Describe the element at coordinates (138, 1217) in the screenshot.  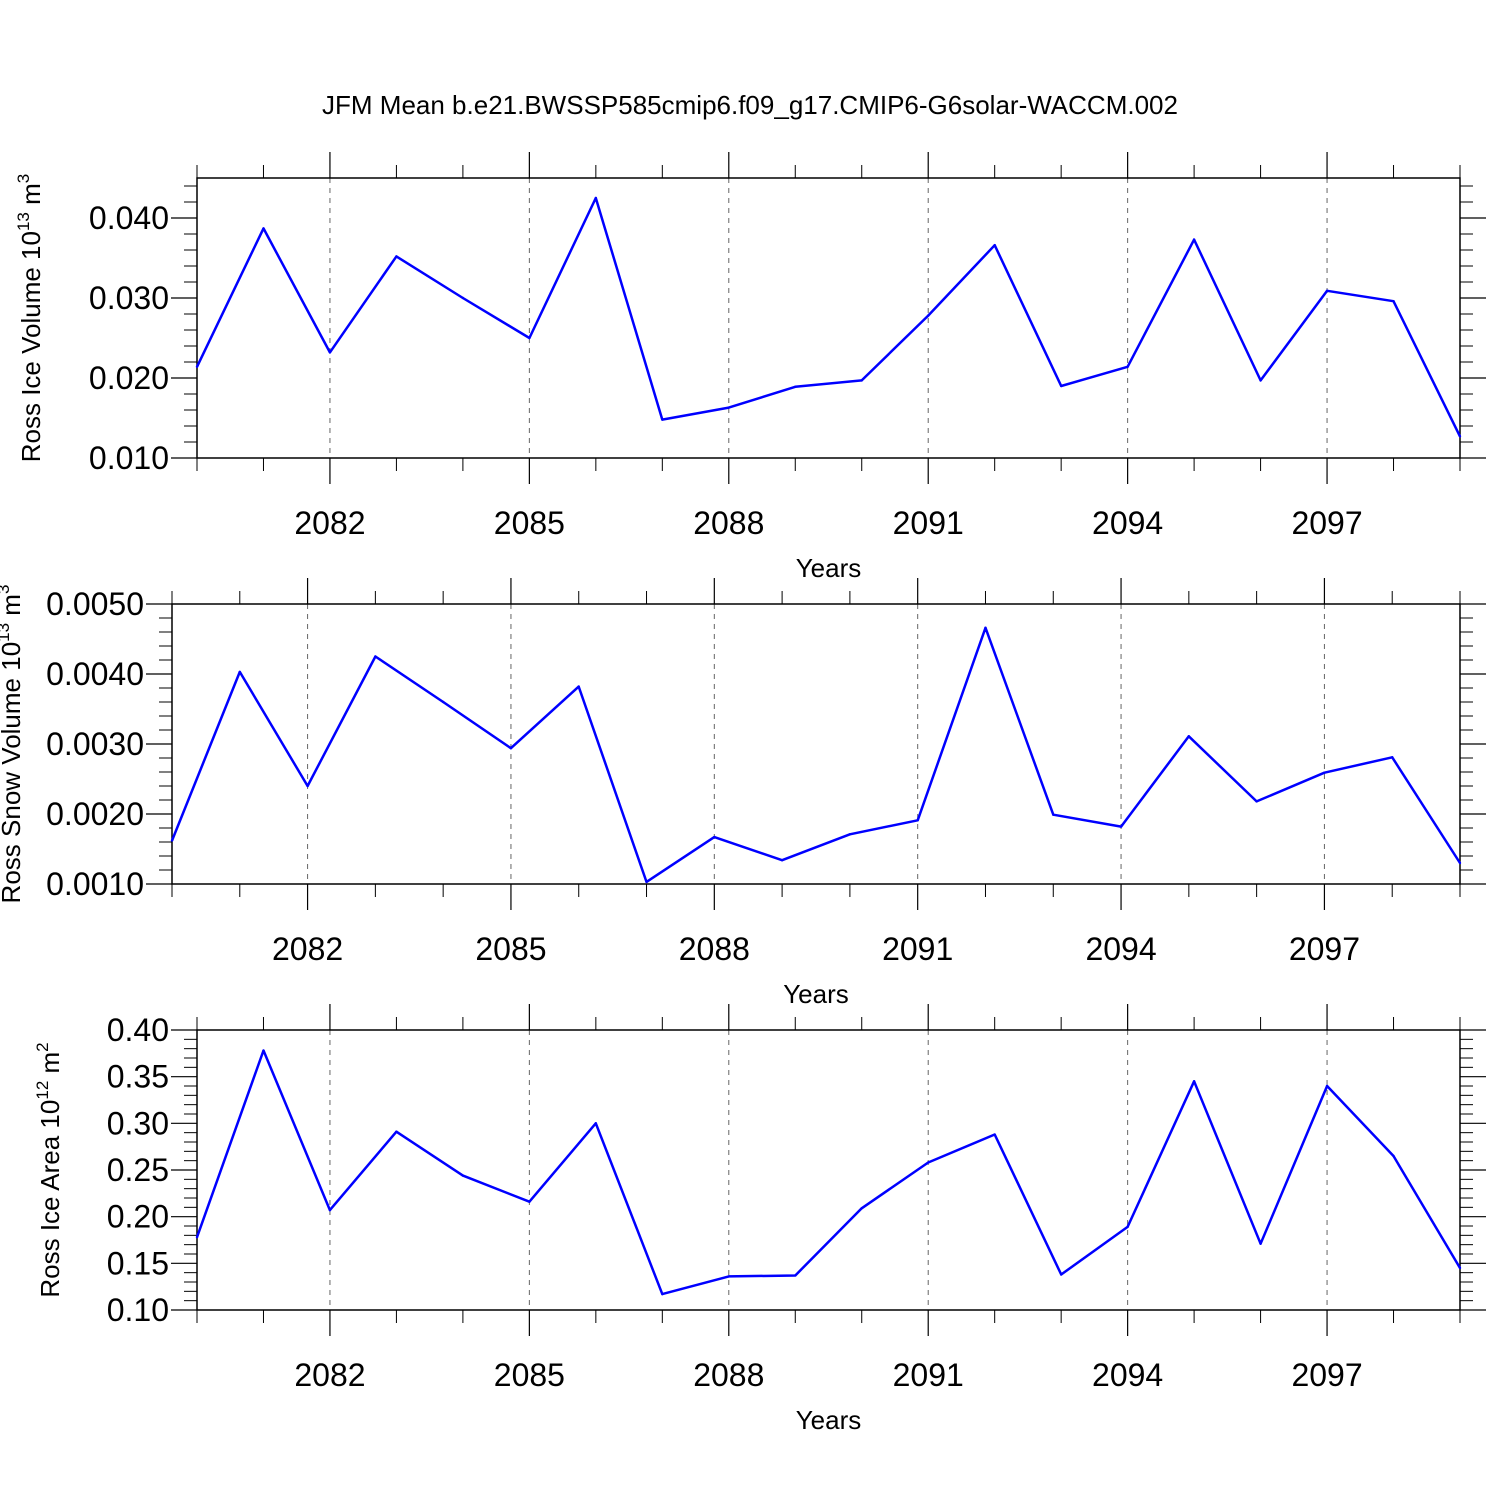
I see `y-tick-label: 0.20` at that location.